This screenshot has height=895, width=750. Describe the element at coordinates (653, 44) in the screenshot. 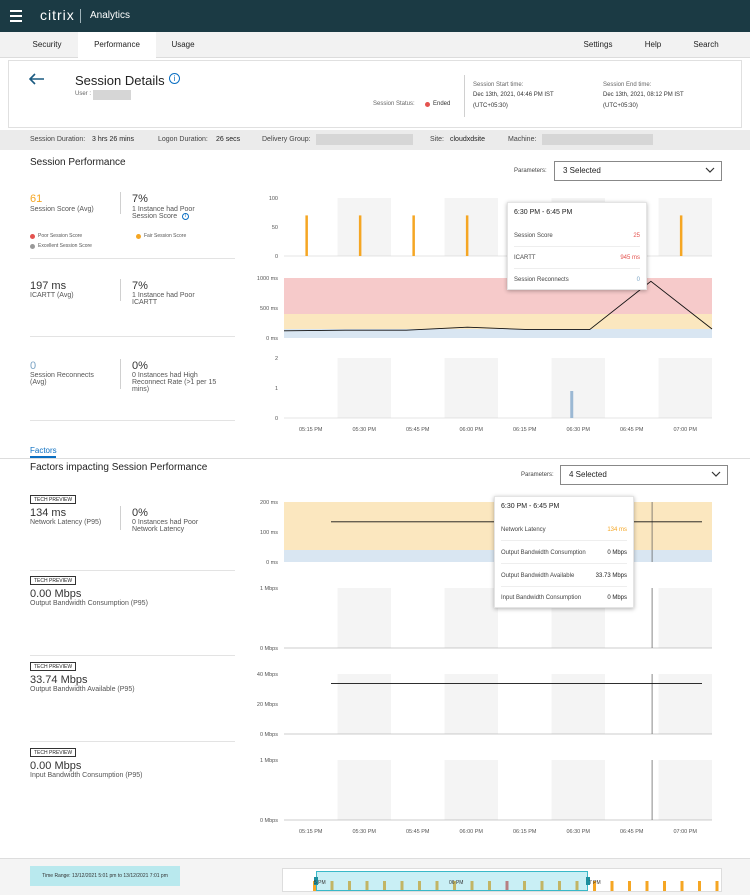

I see `tab-help: Help` at that location.